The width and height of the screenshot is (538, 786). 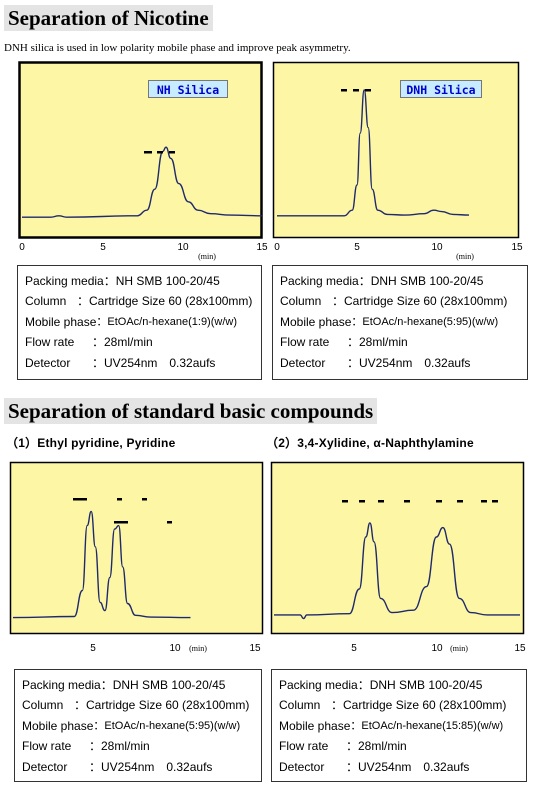 I want to click on chromatogram-ethyl-pyridine: 5 10 15 (min), so click(x=136, y=559).